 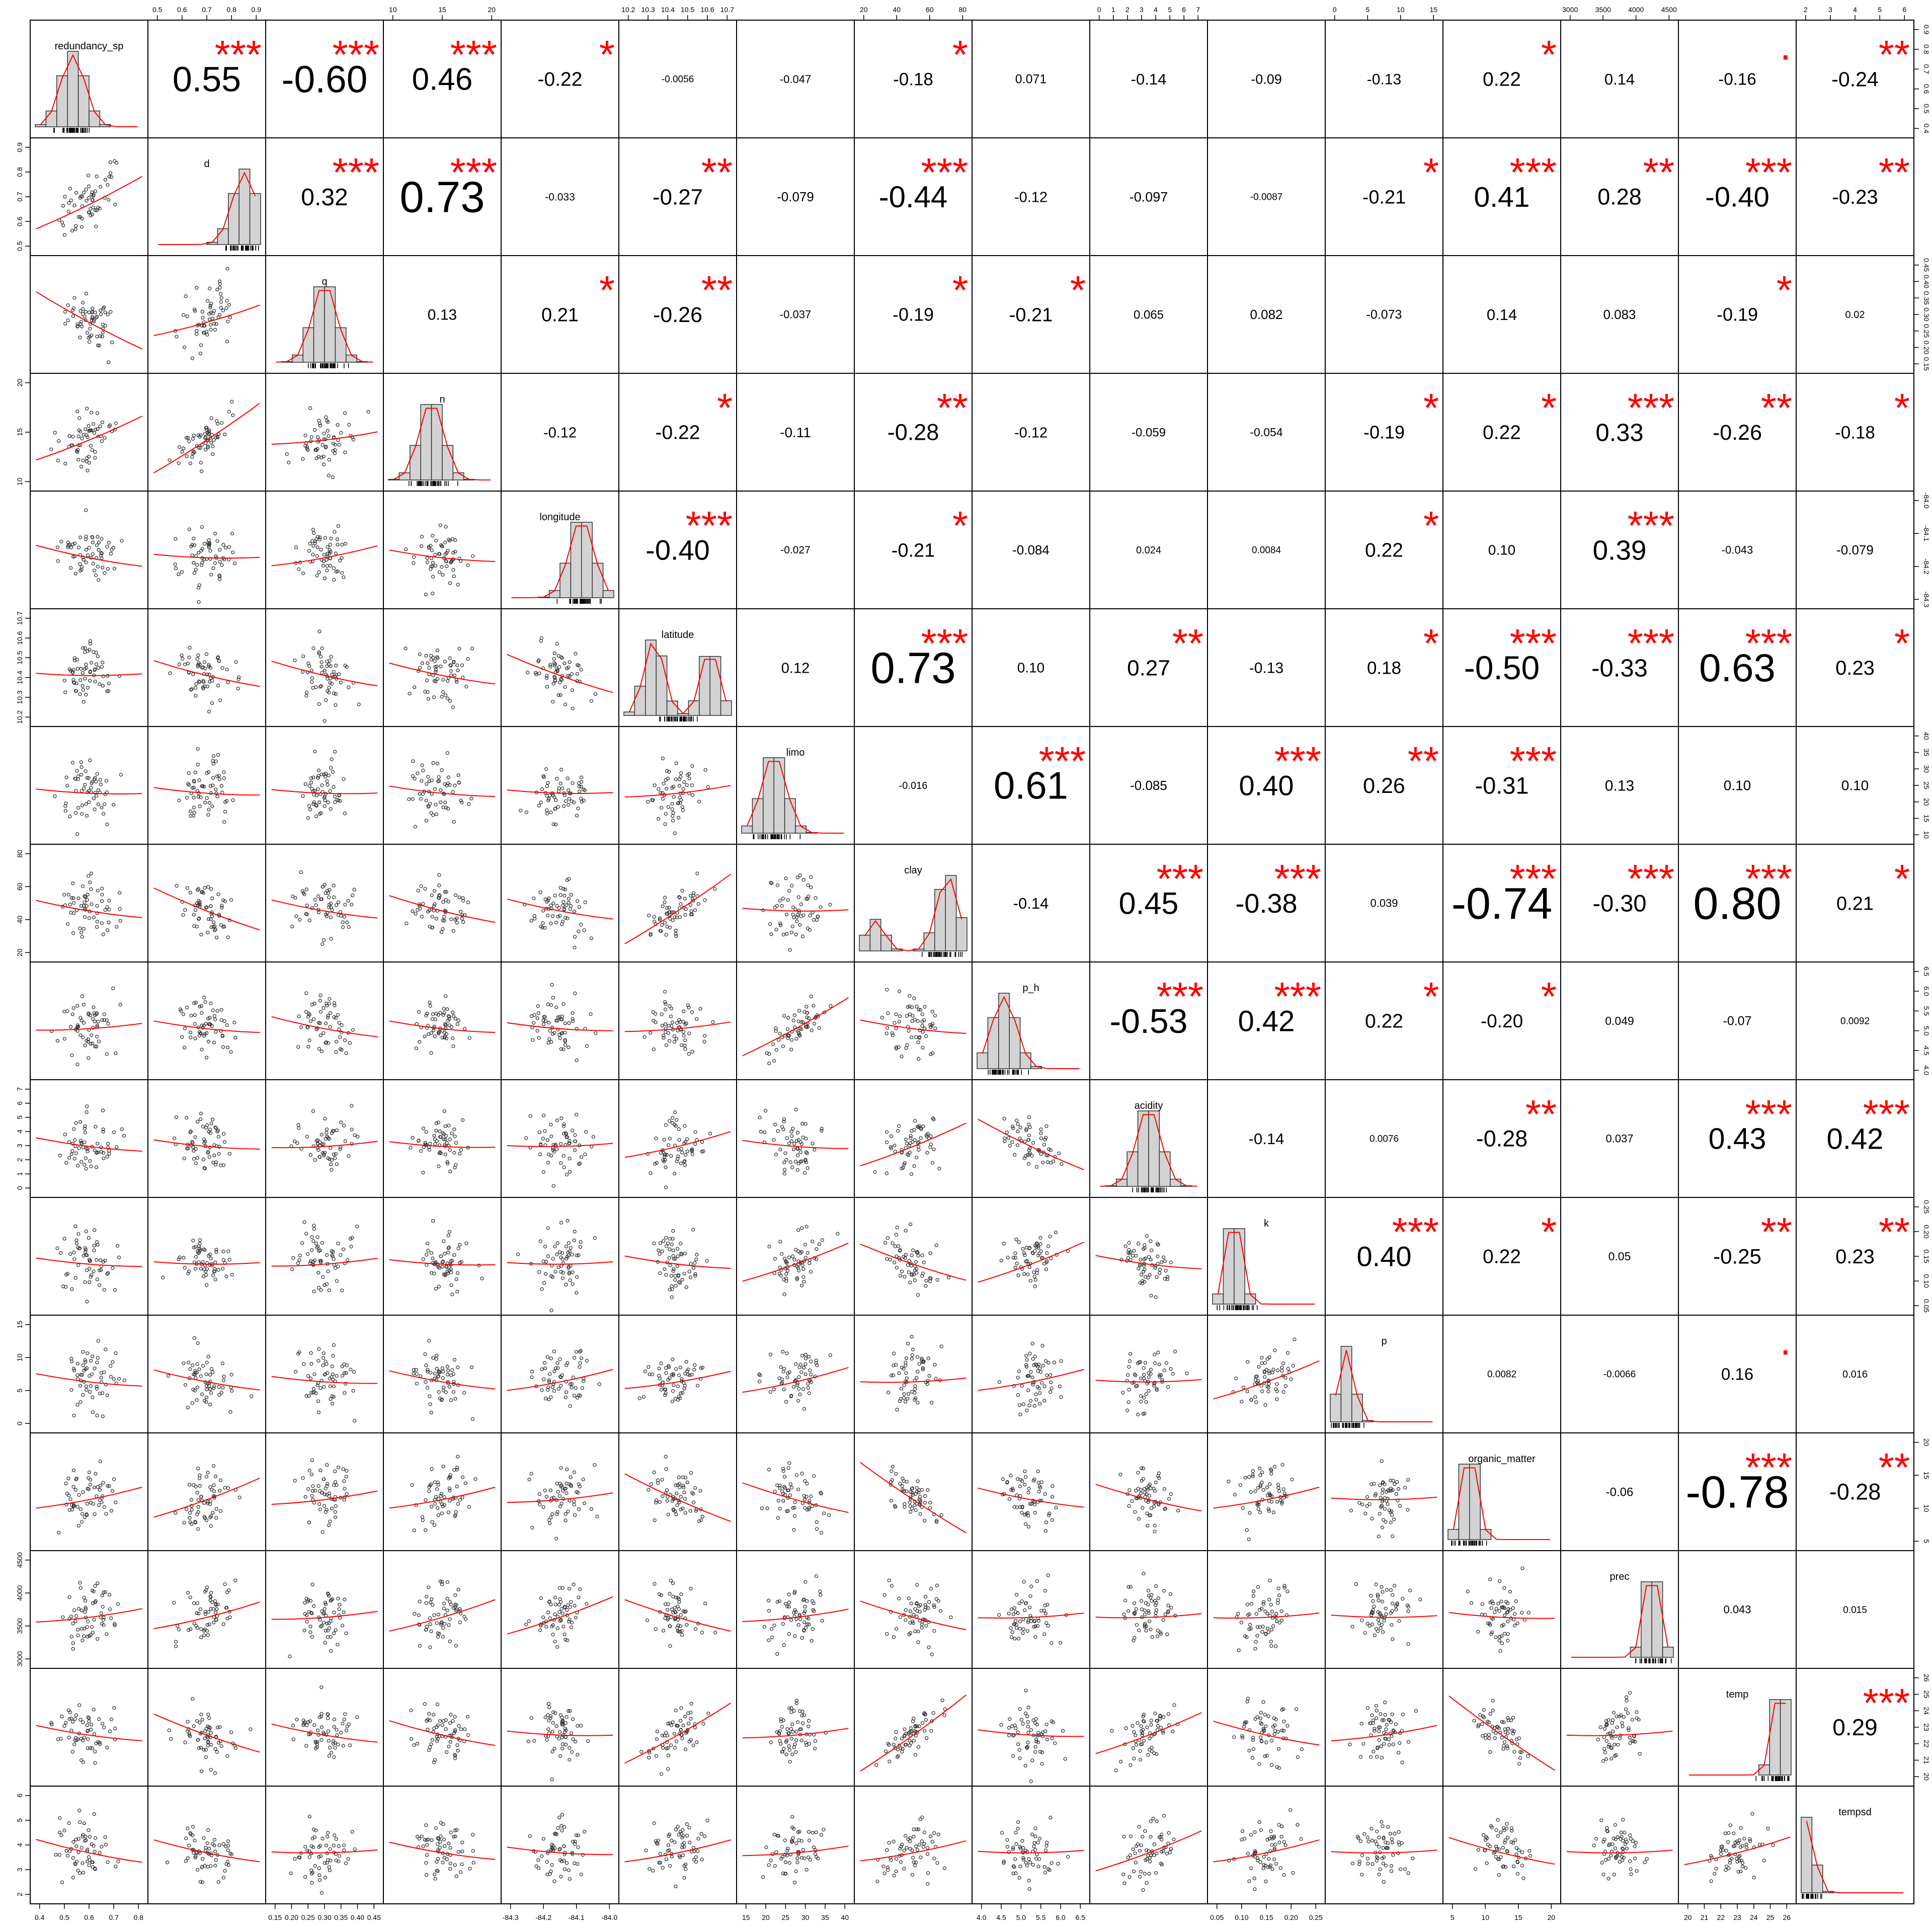 What do you see at coordinates (1031, 80) in the screenshot?
I see `correlation-value: 0.071` at bounding box center [1031, 80].